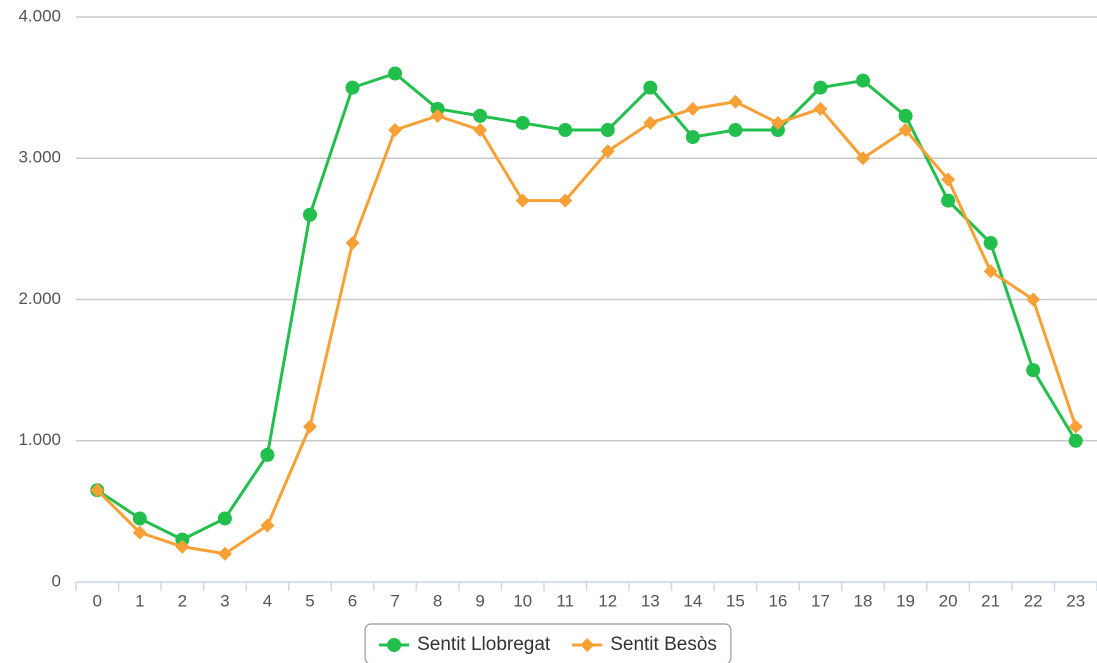 The image size is (1097, 663). I want to click on x-tick-label: 0, so click(97, 600).